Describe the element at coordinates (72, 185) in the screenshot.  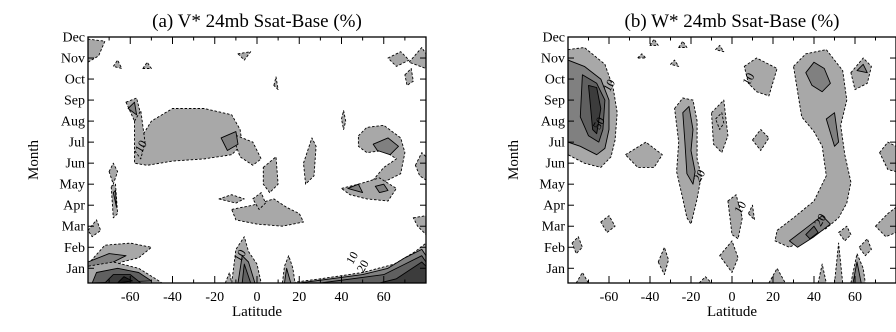
I see `y-tick-label: May` at that location.